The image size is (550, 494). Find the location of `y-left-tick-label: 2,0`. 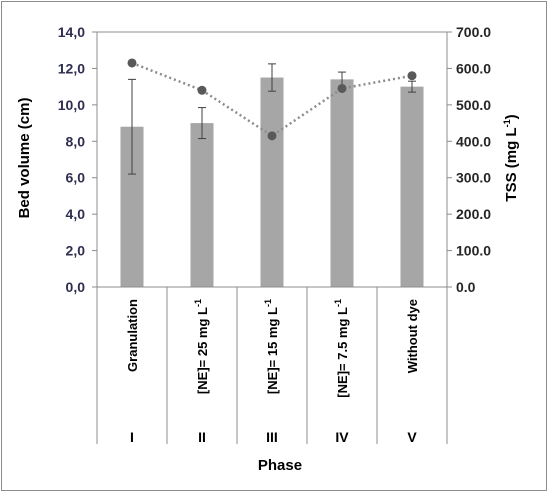

y-left-tick-label: 2,0 is located at coordinates (76, 251).